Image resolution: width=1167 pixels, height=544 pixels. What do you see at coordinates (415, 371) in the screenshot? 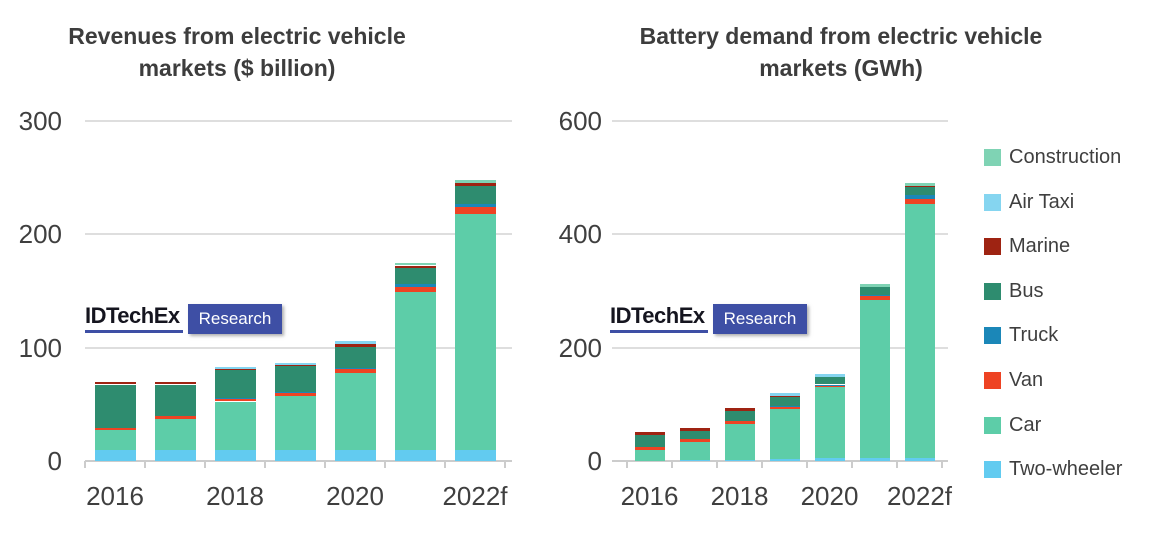
I see `bar-2021-segment-car` at bounding box center [415, 371].